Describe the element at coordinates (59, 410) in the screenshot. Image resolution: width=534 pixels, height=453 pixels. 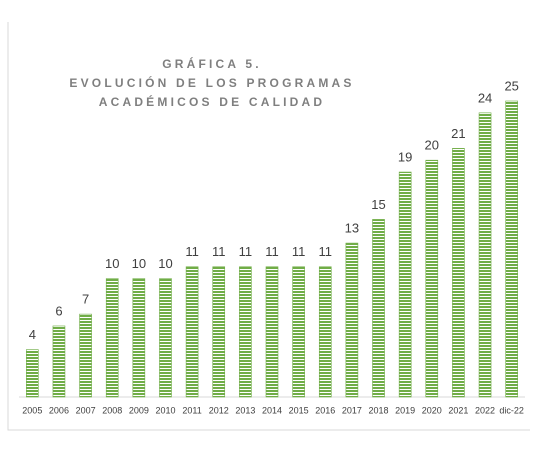
I see `x-tick-label: 2006` at that location.